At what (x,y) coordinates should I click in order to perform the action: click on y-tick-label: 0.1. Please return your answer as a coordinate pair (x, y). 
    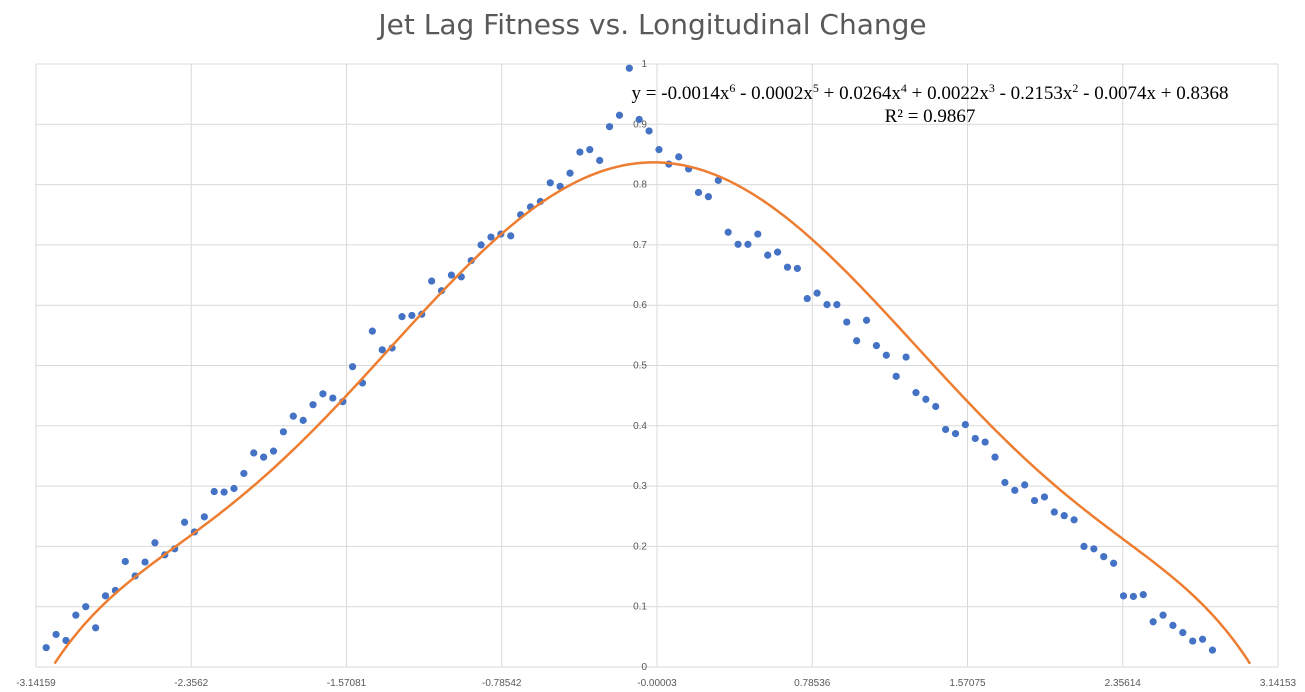
    Looking at the image, I should click on (640, 607).